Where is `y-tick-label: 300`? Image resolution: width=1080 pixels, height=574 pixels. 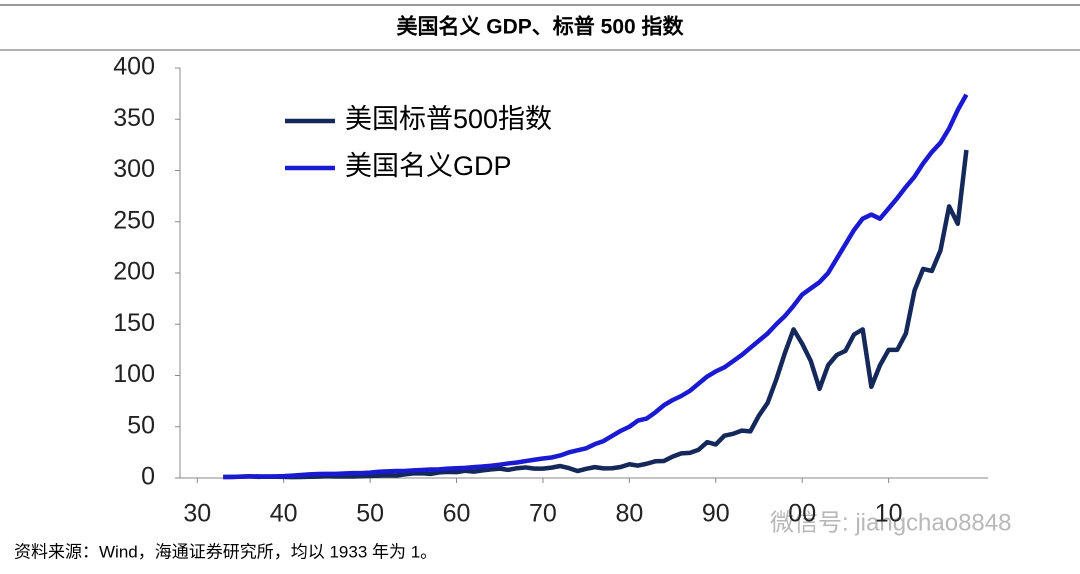
y-tick-label: 300 is located at coordinates (134, 169).